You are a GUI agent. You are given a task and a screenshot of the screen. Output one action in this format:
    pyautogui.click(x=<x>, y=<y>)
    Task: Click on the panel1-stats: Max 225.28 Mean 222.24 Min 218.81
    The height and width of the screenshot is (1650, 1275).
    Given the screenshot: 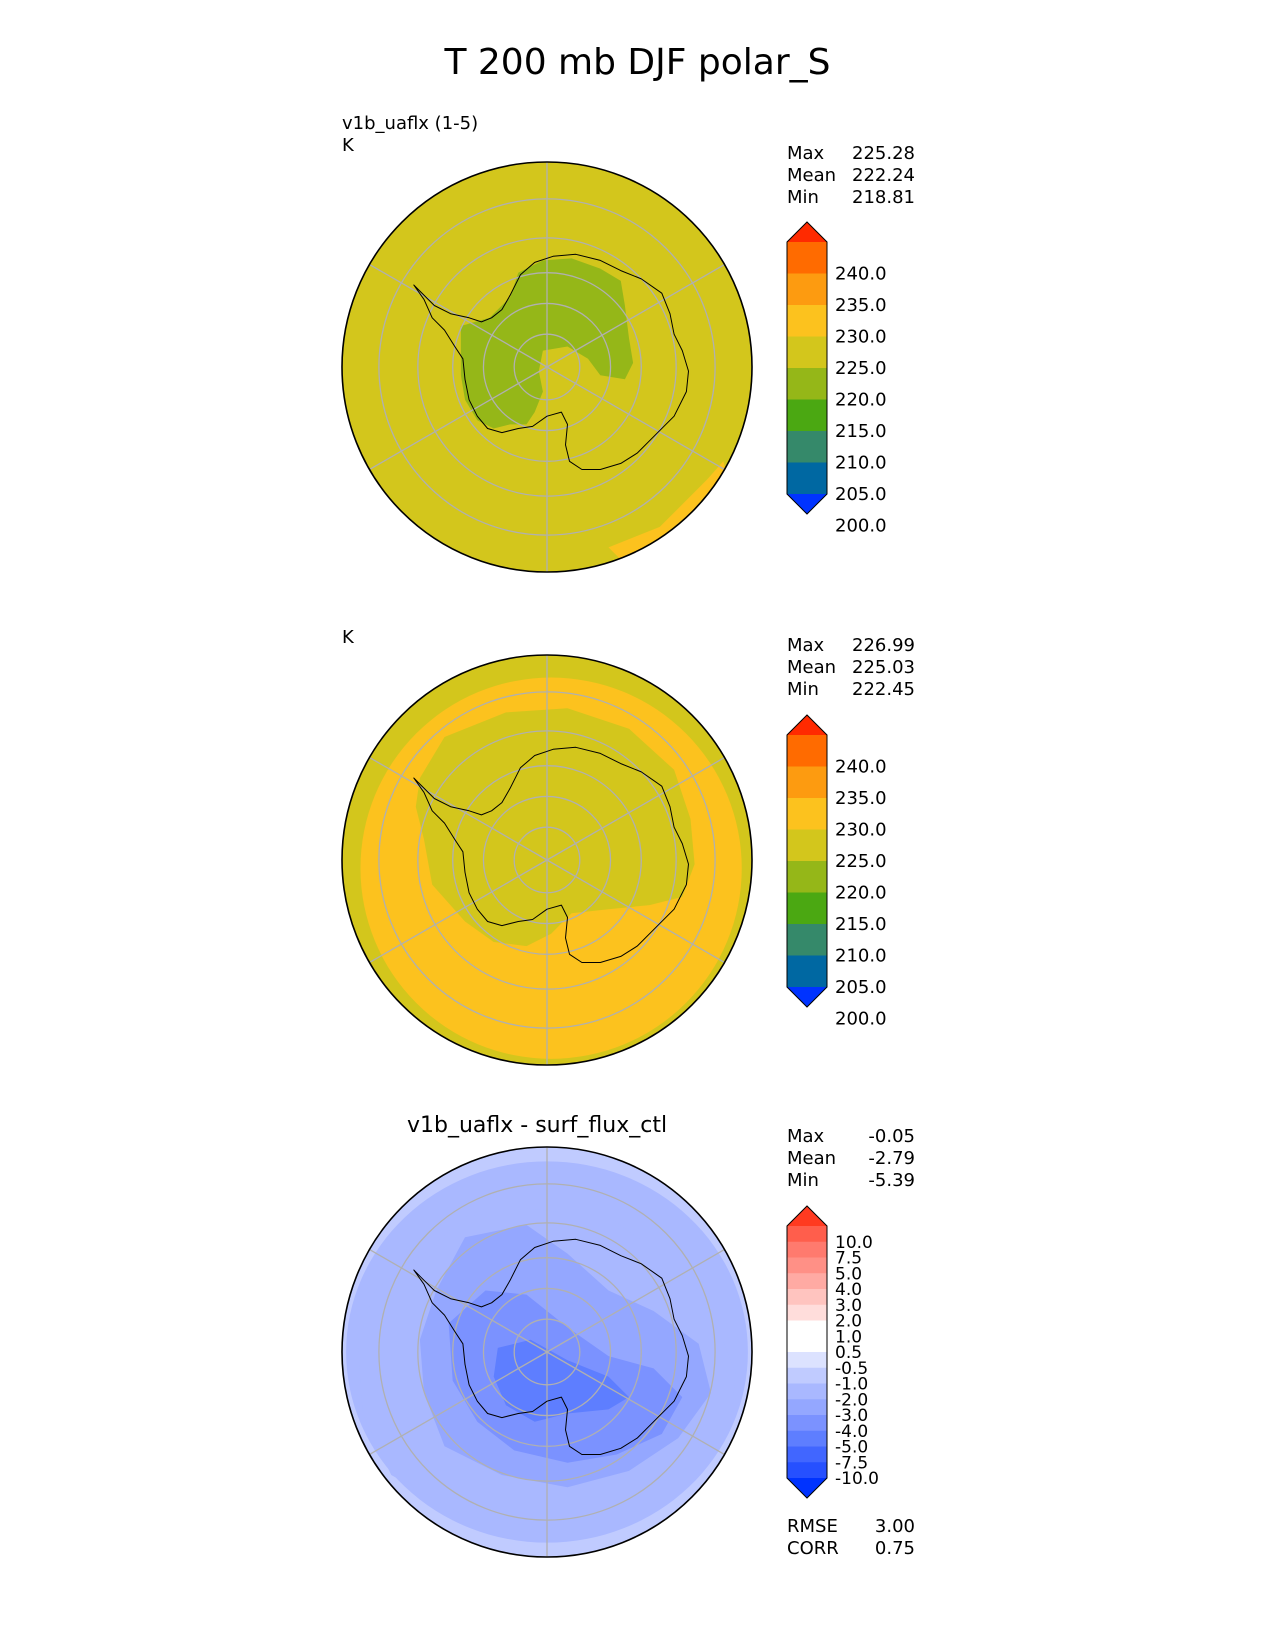 What is the action you would take?
    pyautogui.click(x=851, y=176)
    